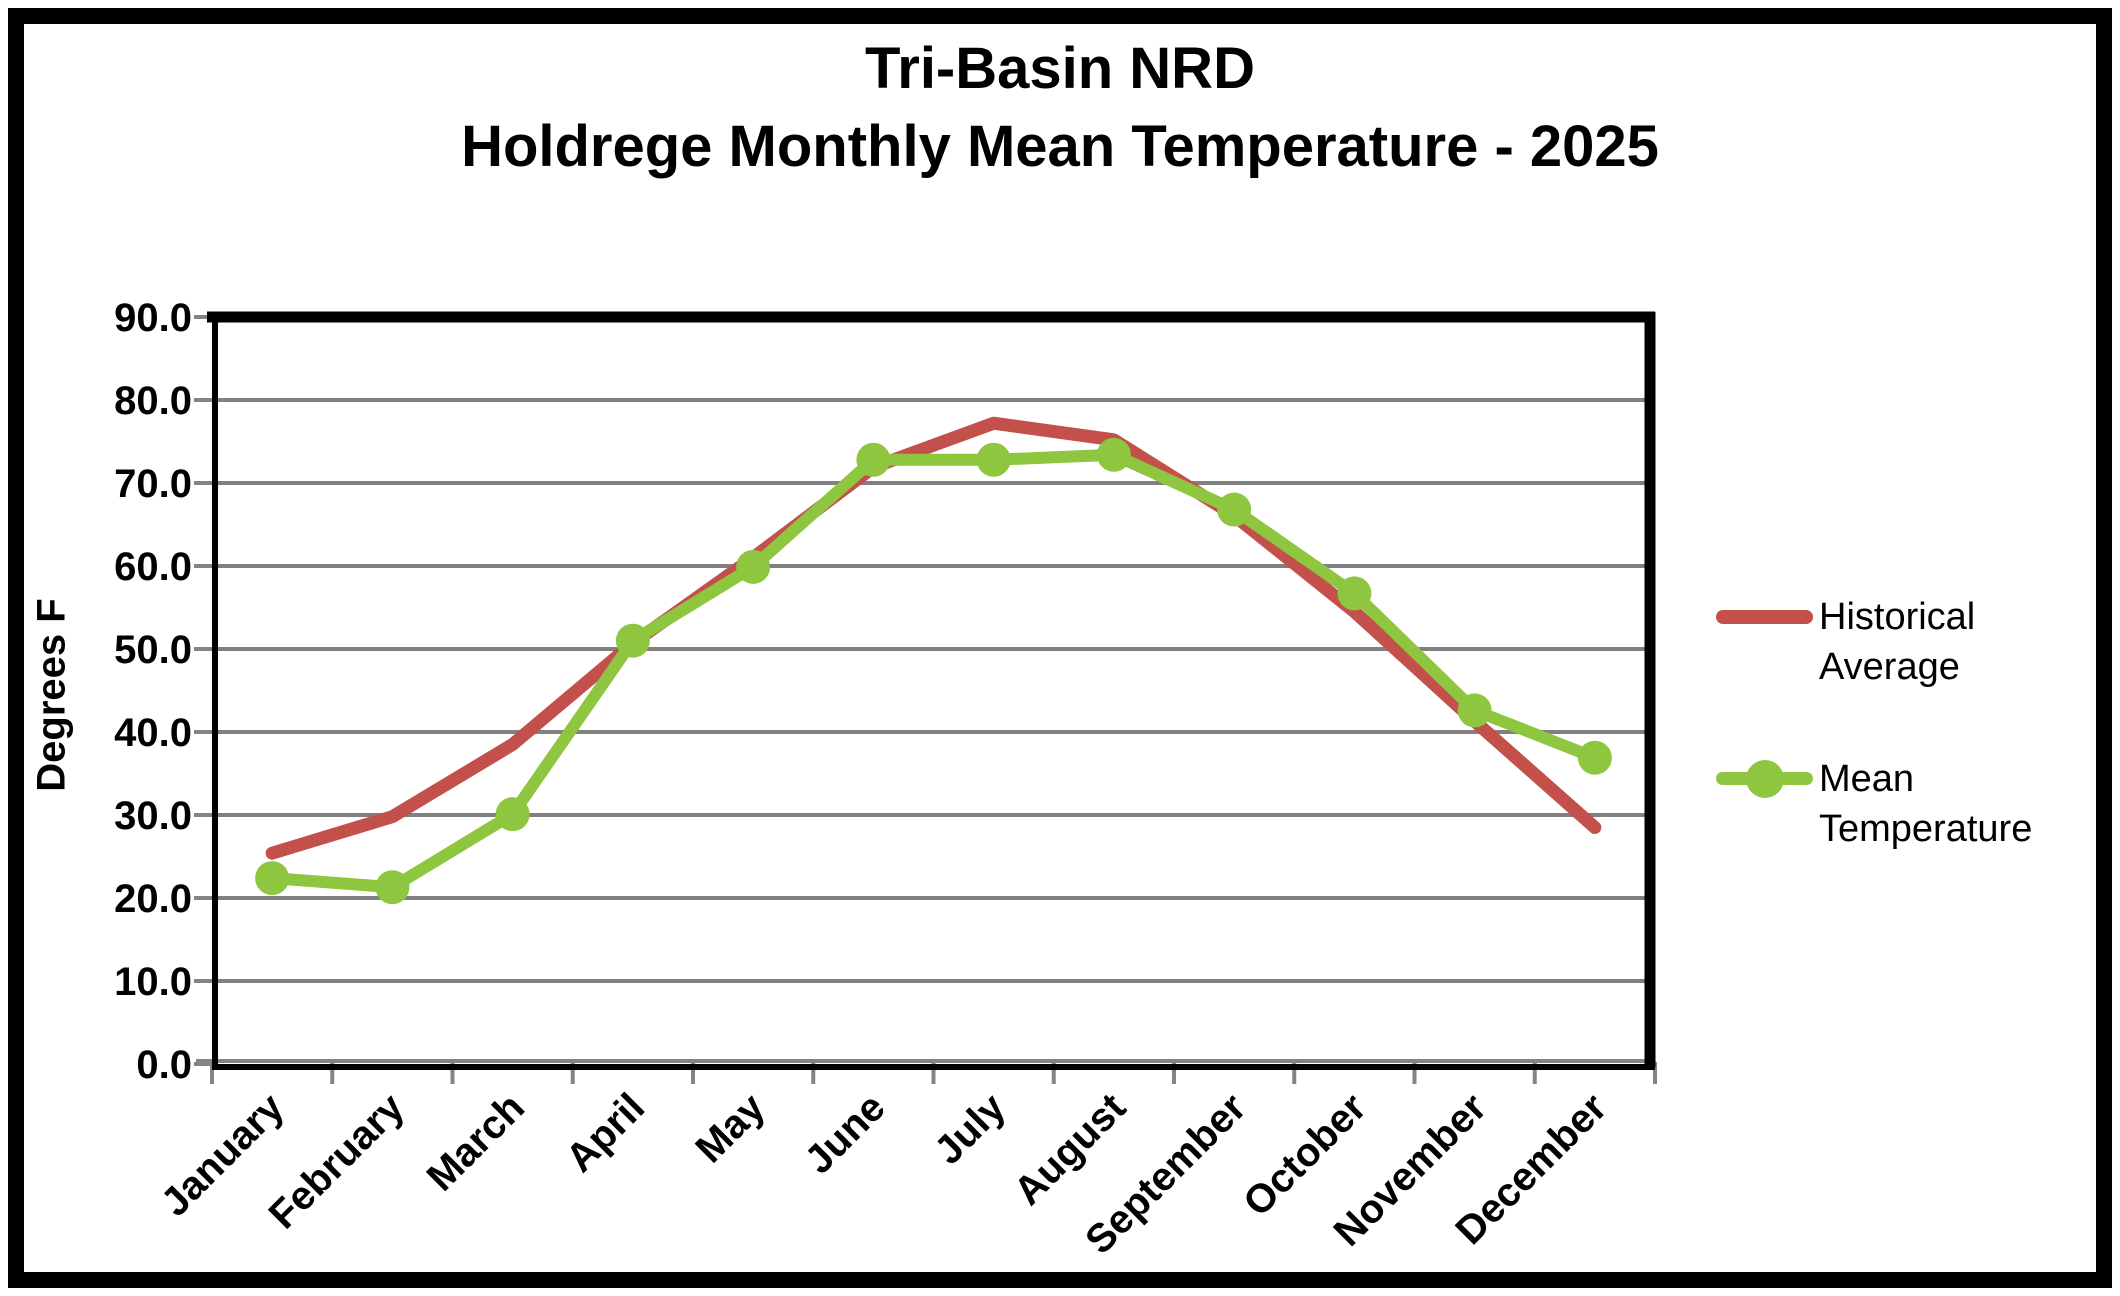 This screenshot has width=2120, height=1296. Describe the element at coordinates (1060, 147) in the screenshot. I see `chart-title-line-2: Holdrege Monthly Mean Temperature - 2025` at that location.